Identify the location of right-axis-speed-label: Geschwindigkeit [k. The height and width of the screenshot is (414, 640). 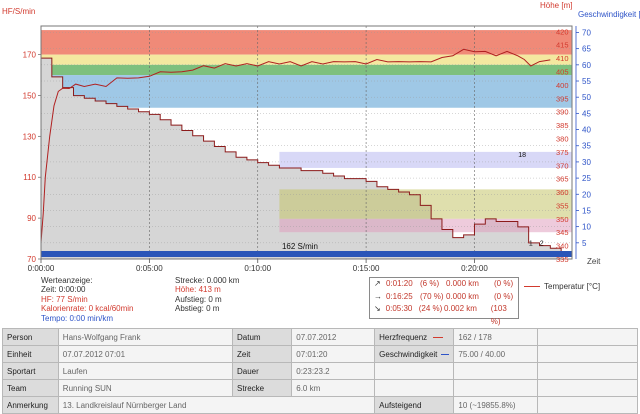
(609, 14).